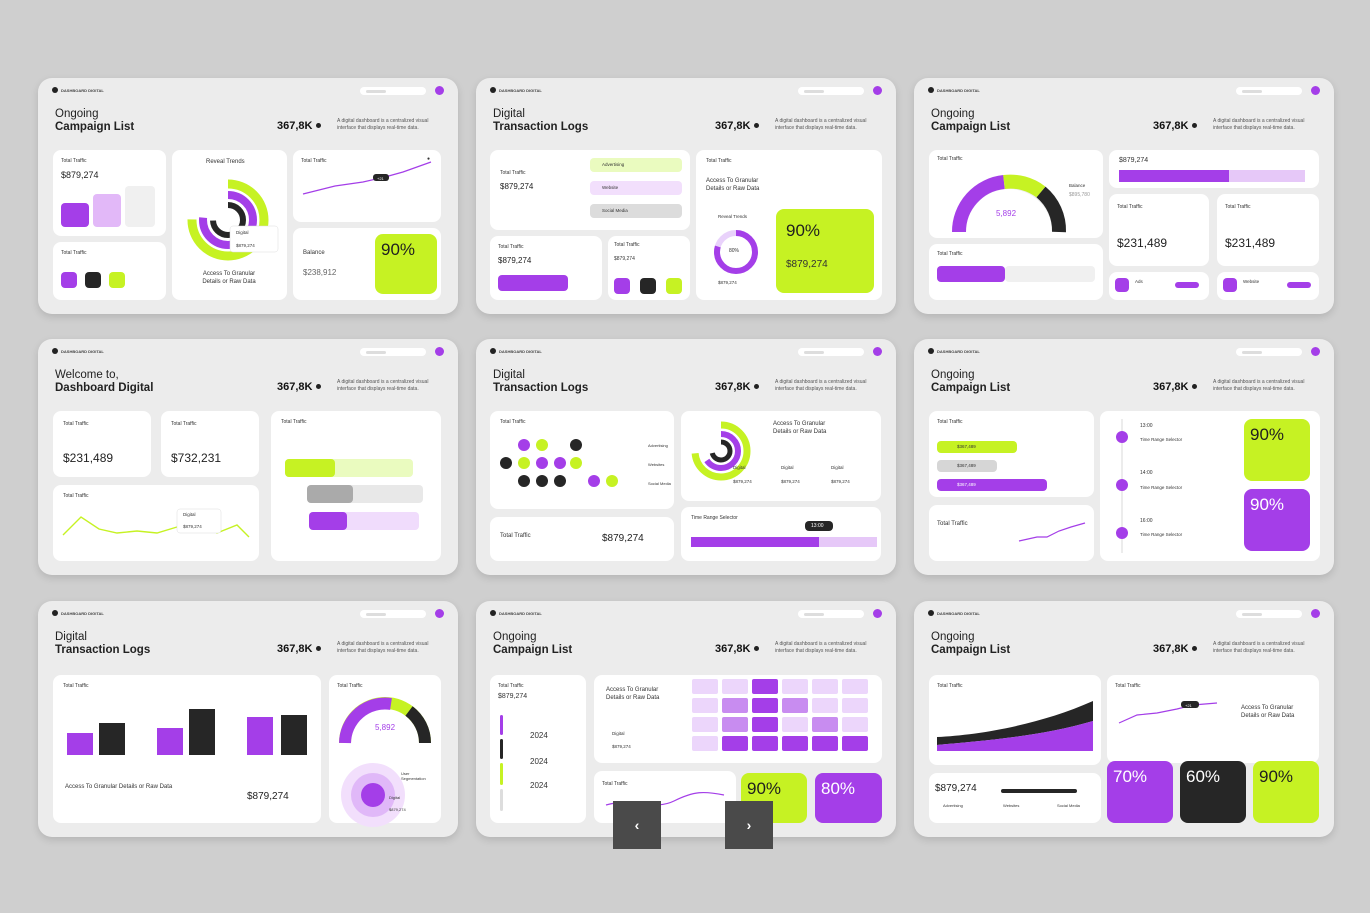  What do you see at coordinates (958, 613) in the screenshot?
I see `brand-name: DASHBOARD DIGITAL` at bounding box center [958, 613].